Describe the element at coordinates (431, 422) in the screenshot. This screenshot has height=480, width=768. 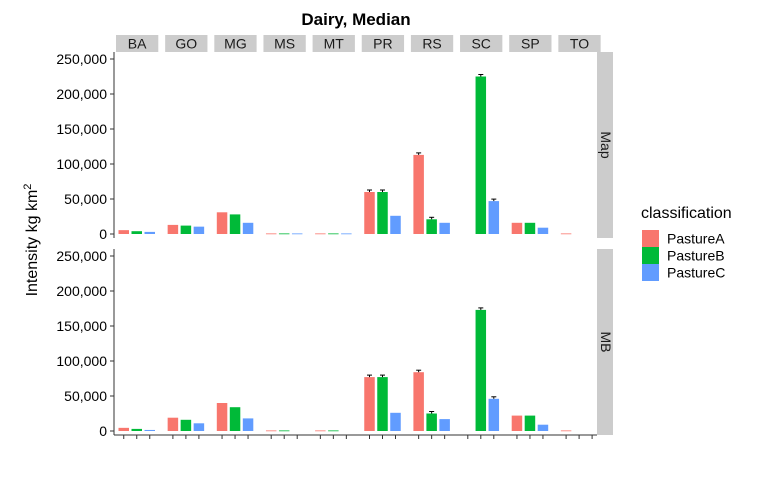
I see `bar-mb-rs-pastureb` at that location.